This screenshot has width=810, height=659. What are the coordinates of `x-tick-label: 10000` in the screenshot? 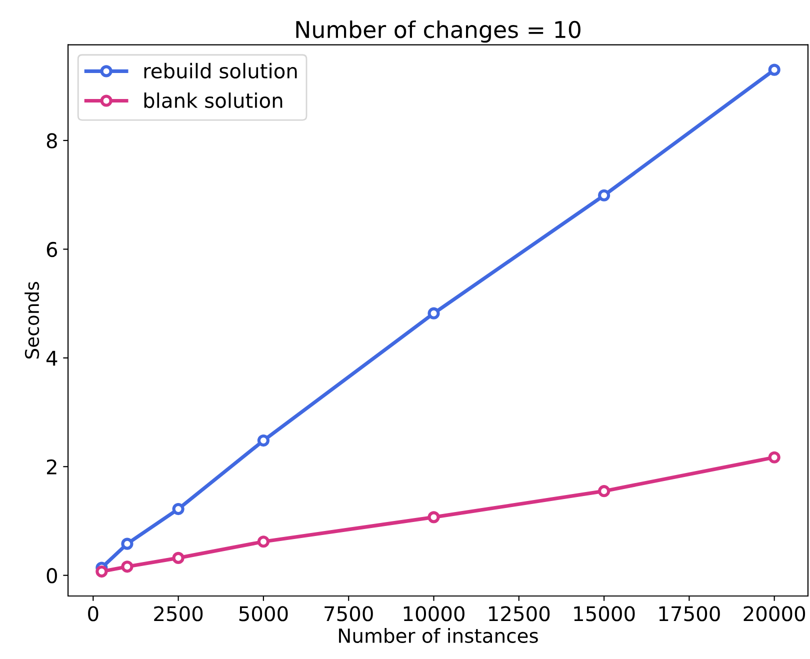 It's located at (434, 614).